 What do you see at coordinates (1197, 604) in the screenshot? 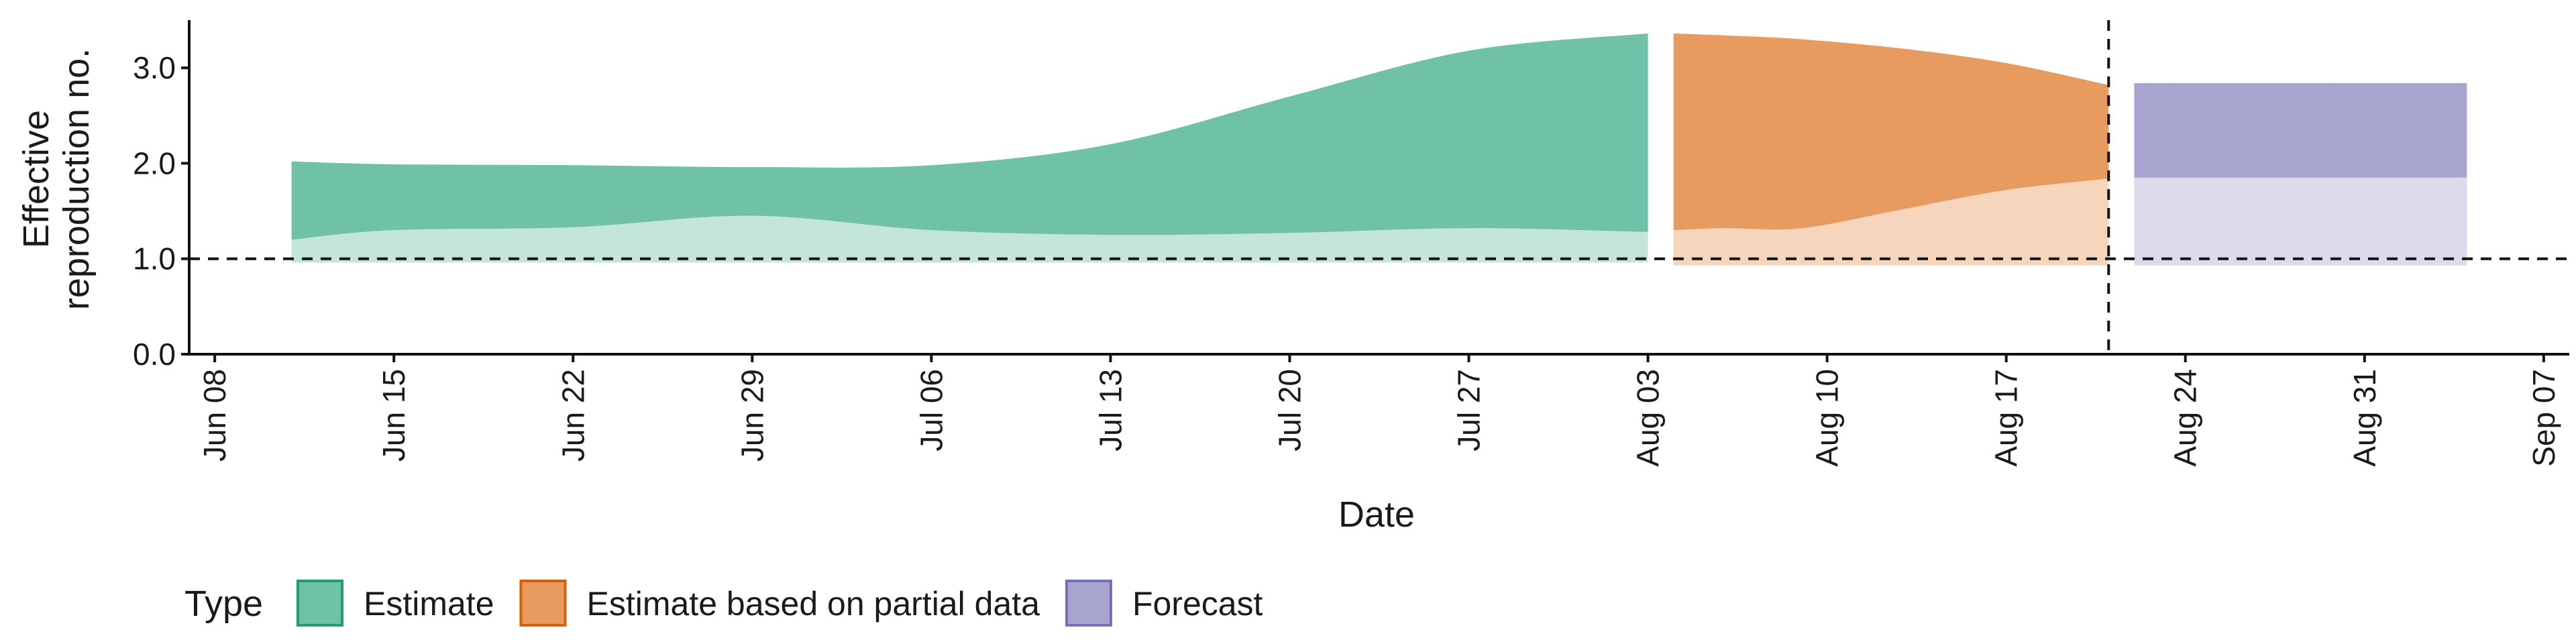
I see `legend-label-forecast: Forecast` at bounding box center [1197, 604].